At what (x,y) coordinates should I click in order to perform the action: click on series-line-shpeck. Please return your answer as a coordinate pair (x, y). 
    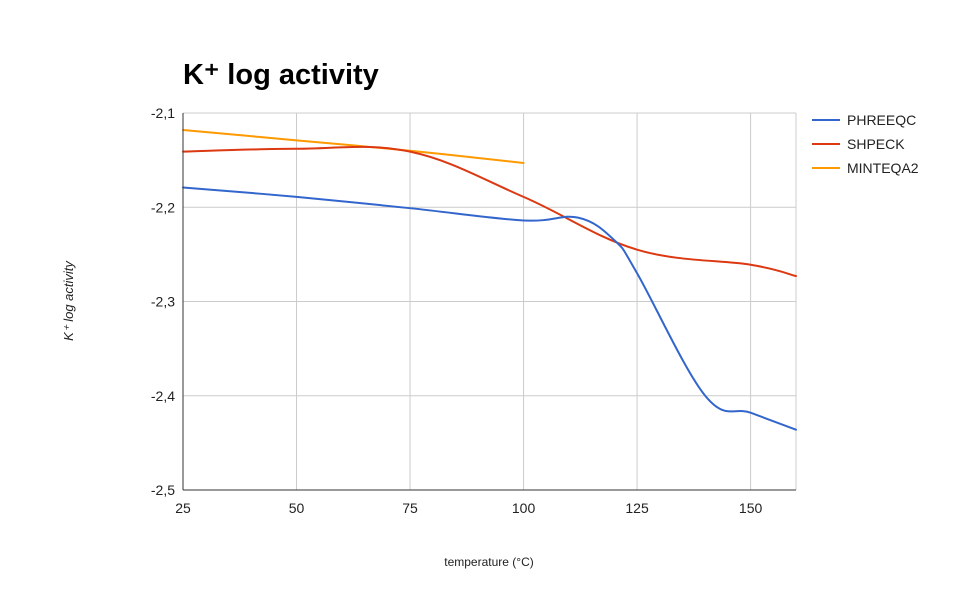
    Looking at the image, I should click on (489, 211).